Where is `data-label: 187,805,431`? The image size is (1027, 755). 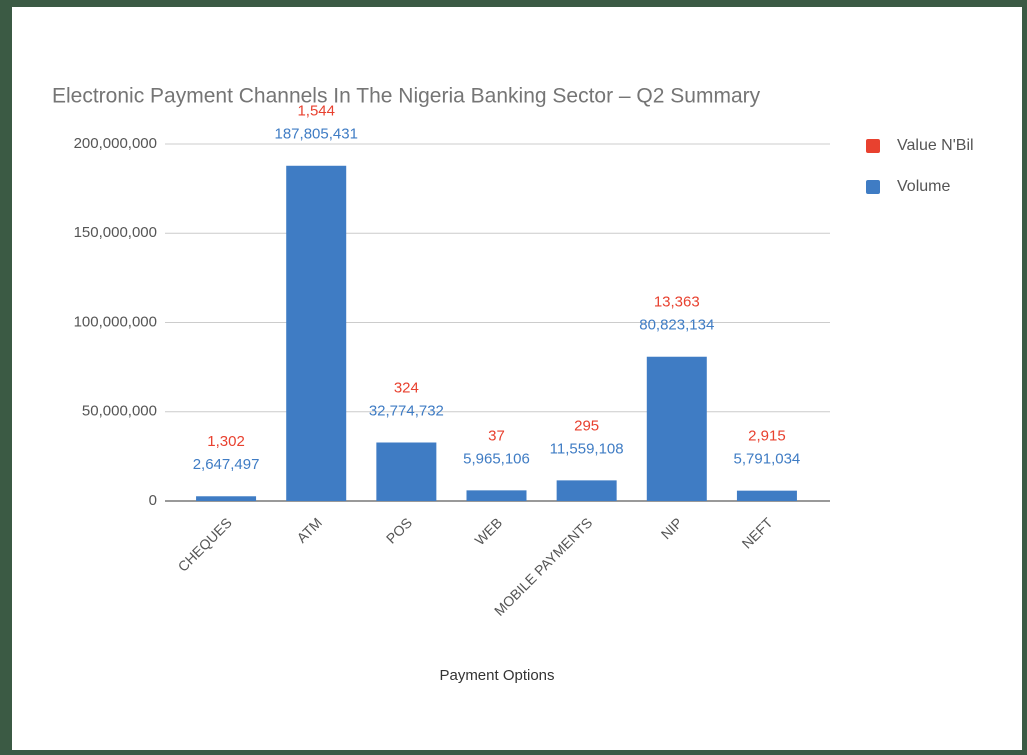 data-label: 187,805,431 is located at coordinates (316, 134).